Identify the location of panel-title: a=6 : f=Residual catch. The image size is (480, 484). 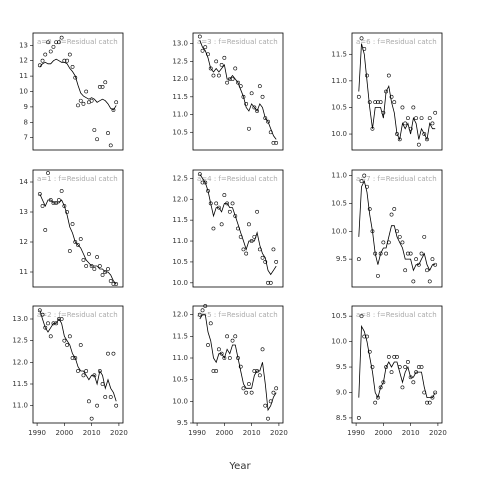
(396, 42).